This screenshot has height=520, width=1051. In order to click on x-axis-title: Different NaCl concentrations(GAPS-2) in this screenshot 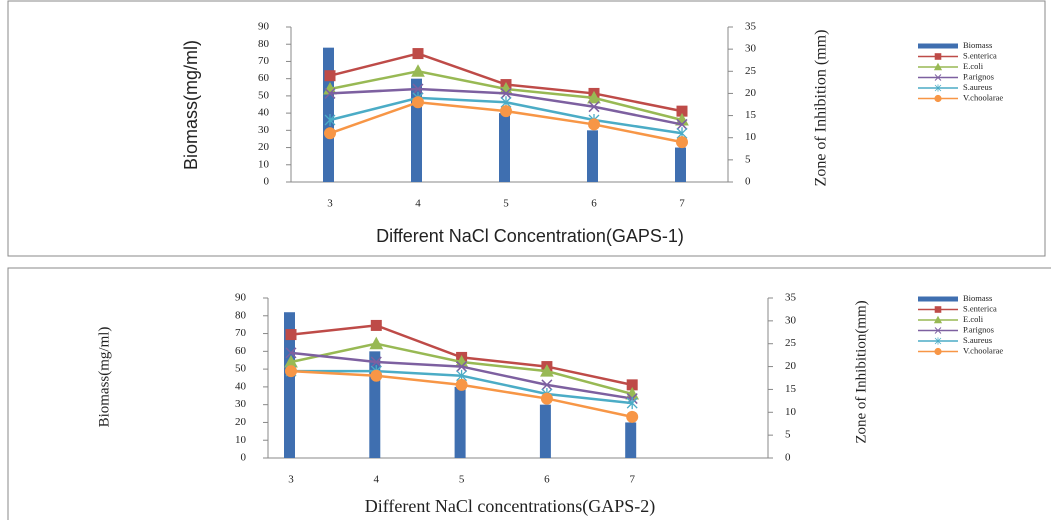, I will do `click(510, 506)`.